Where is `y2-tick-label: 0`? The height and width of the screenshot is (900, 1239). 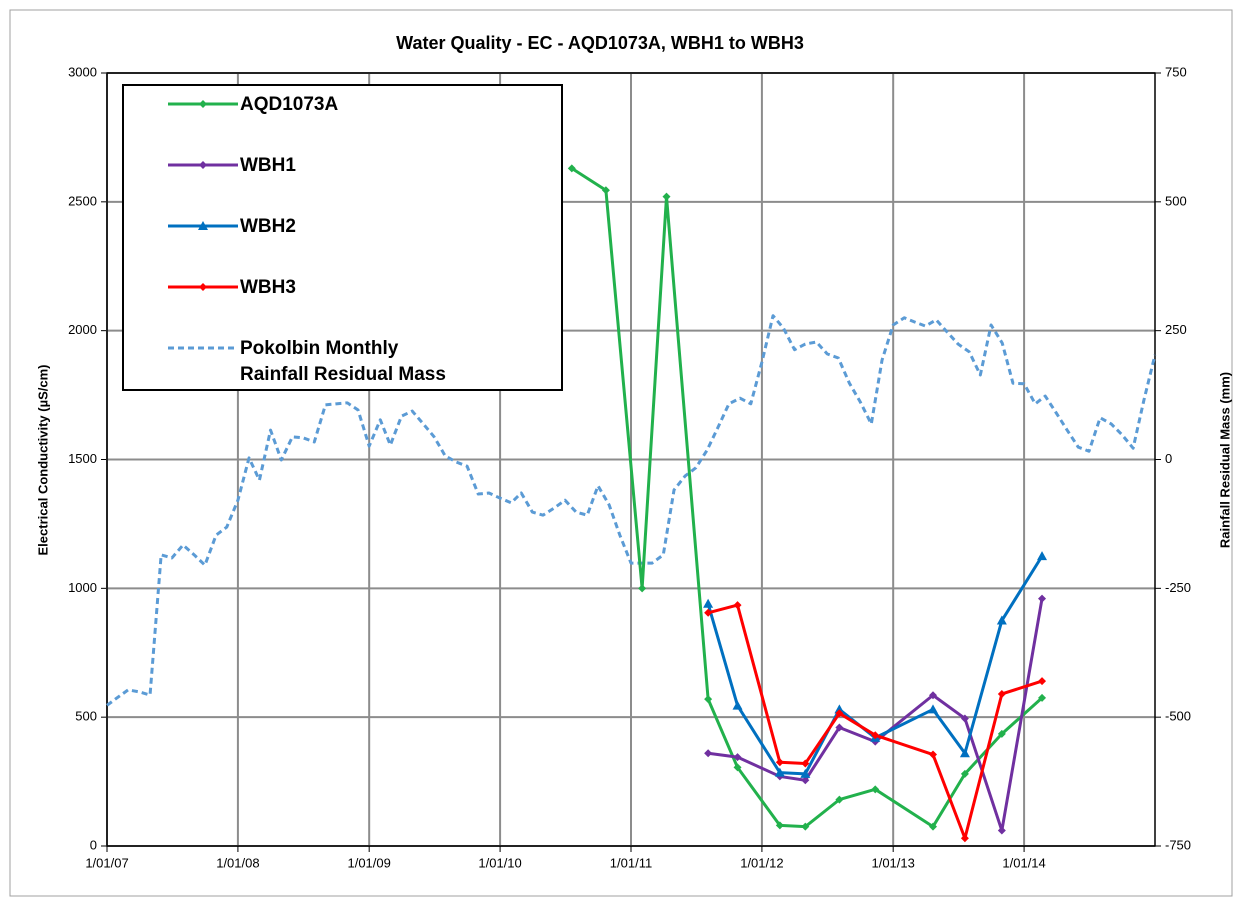 y2-tick-label: 0 is located at coordinates (1168, 458).